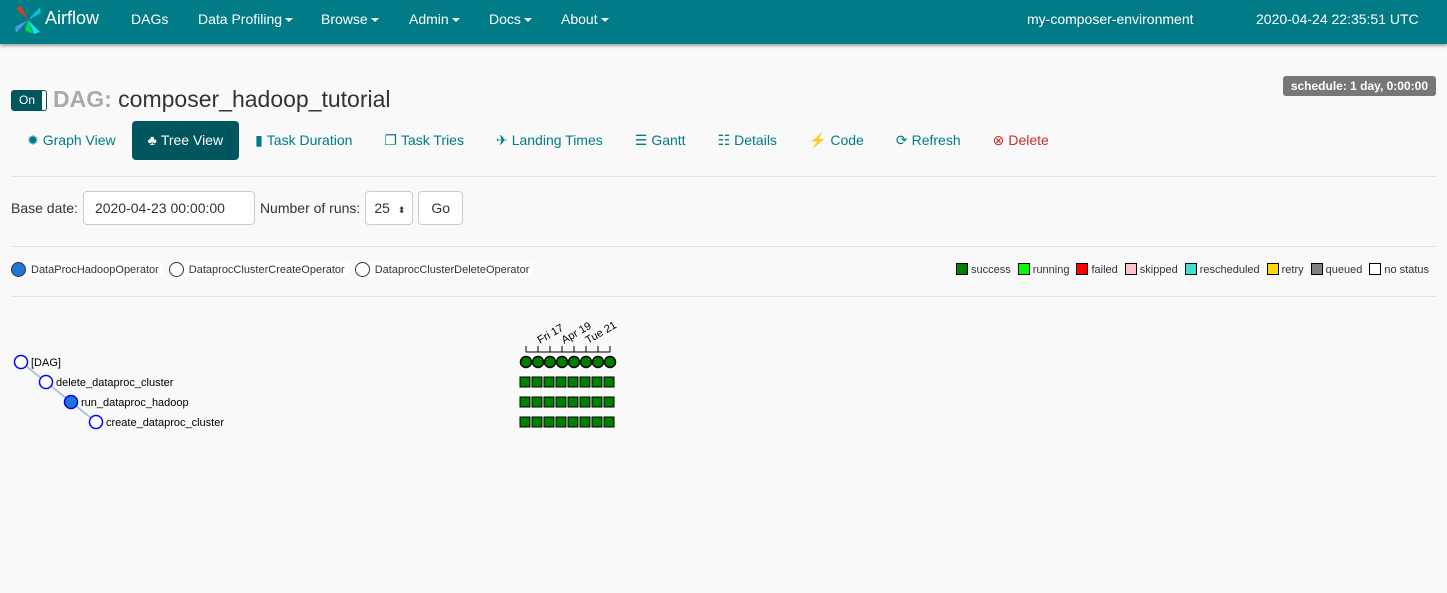 Image resolution: width=1447 pixels, height=593 pixels. What do you see at coordinates (168, 208) in the screenshot?
I see `base-date-input: 2020-04-23 00:00:00` at bounding box center [168, 208].